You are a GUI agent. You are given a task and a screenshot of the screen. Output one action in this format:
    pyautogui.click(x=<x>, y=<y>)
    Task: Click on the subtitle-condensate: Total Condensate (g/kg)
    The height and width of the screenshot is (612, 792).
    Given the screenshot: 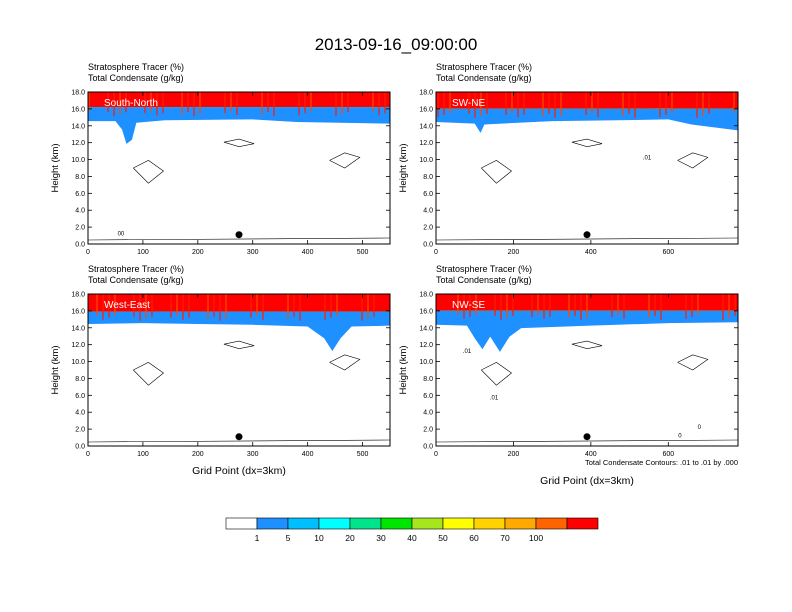 What is the action you would take?
    pyautogui.click(x=484, y=280)
    